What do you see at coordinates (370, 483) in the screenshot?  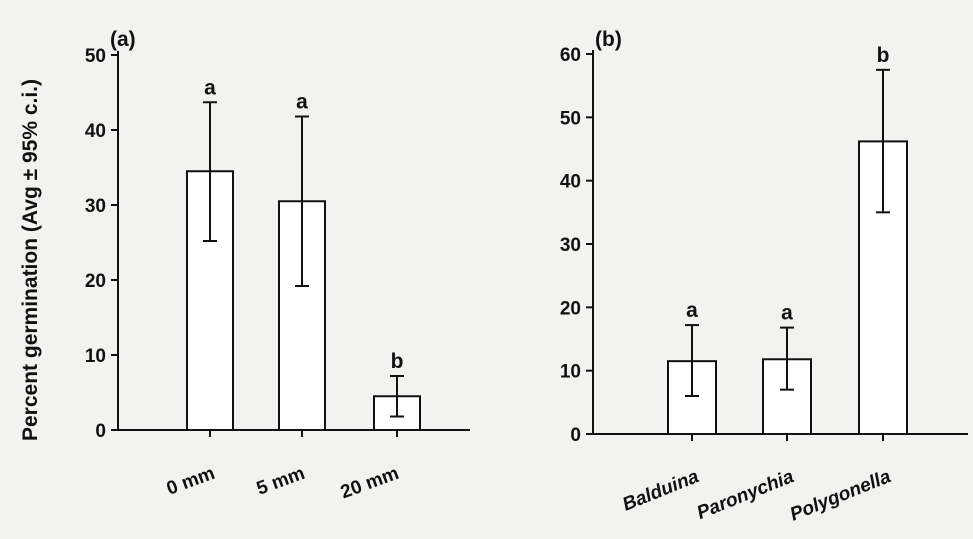 I see `category-label: 20 mm` at bounding box center [370, 483].